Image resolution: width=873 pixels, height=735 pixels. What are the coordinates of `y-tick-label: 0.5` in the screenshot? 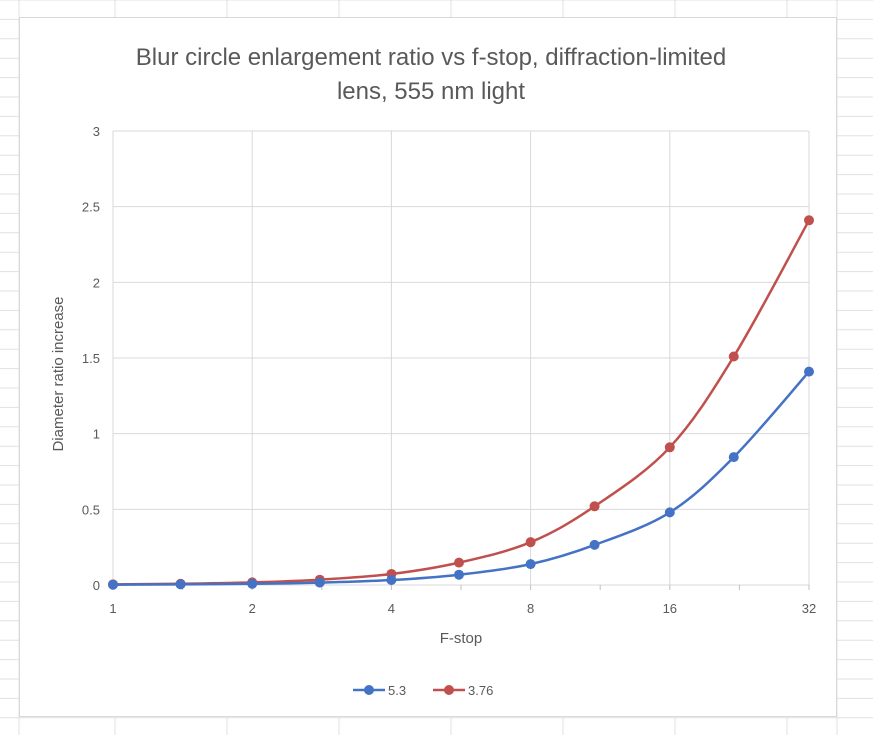 It's located at (91, 509).